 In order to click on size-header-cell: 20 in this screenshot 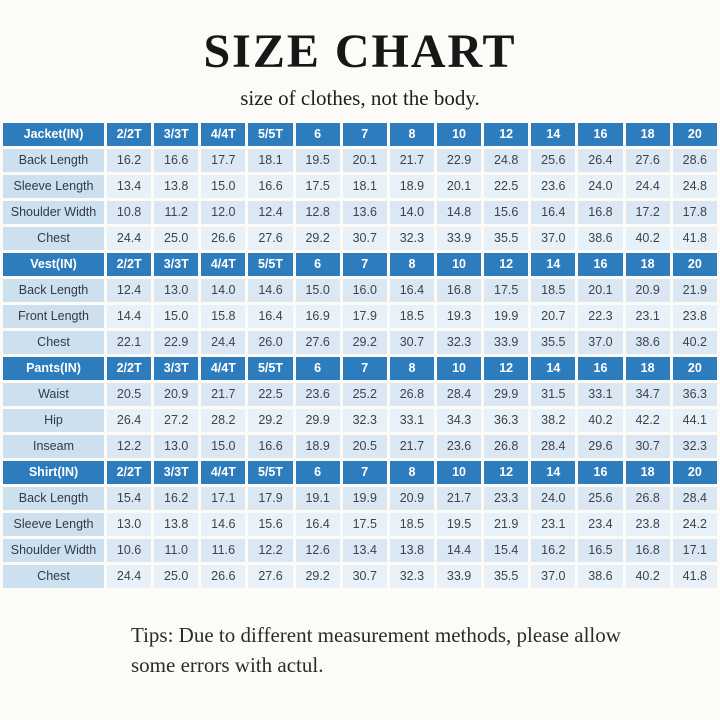, I will do `click(694, 368)`.